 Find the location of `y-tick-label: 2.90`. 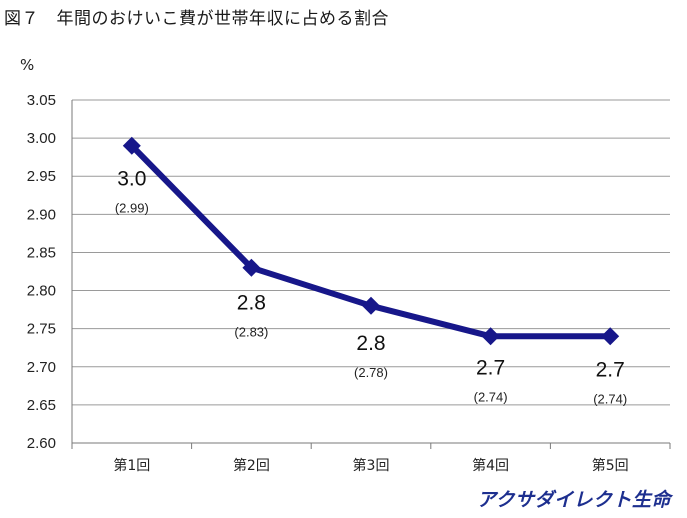

y-tick-label: 2.90 is located at coordinates (41, 214).